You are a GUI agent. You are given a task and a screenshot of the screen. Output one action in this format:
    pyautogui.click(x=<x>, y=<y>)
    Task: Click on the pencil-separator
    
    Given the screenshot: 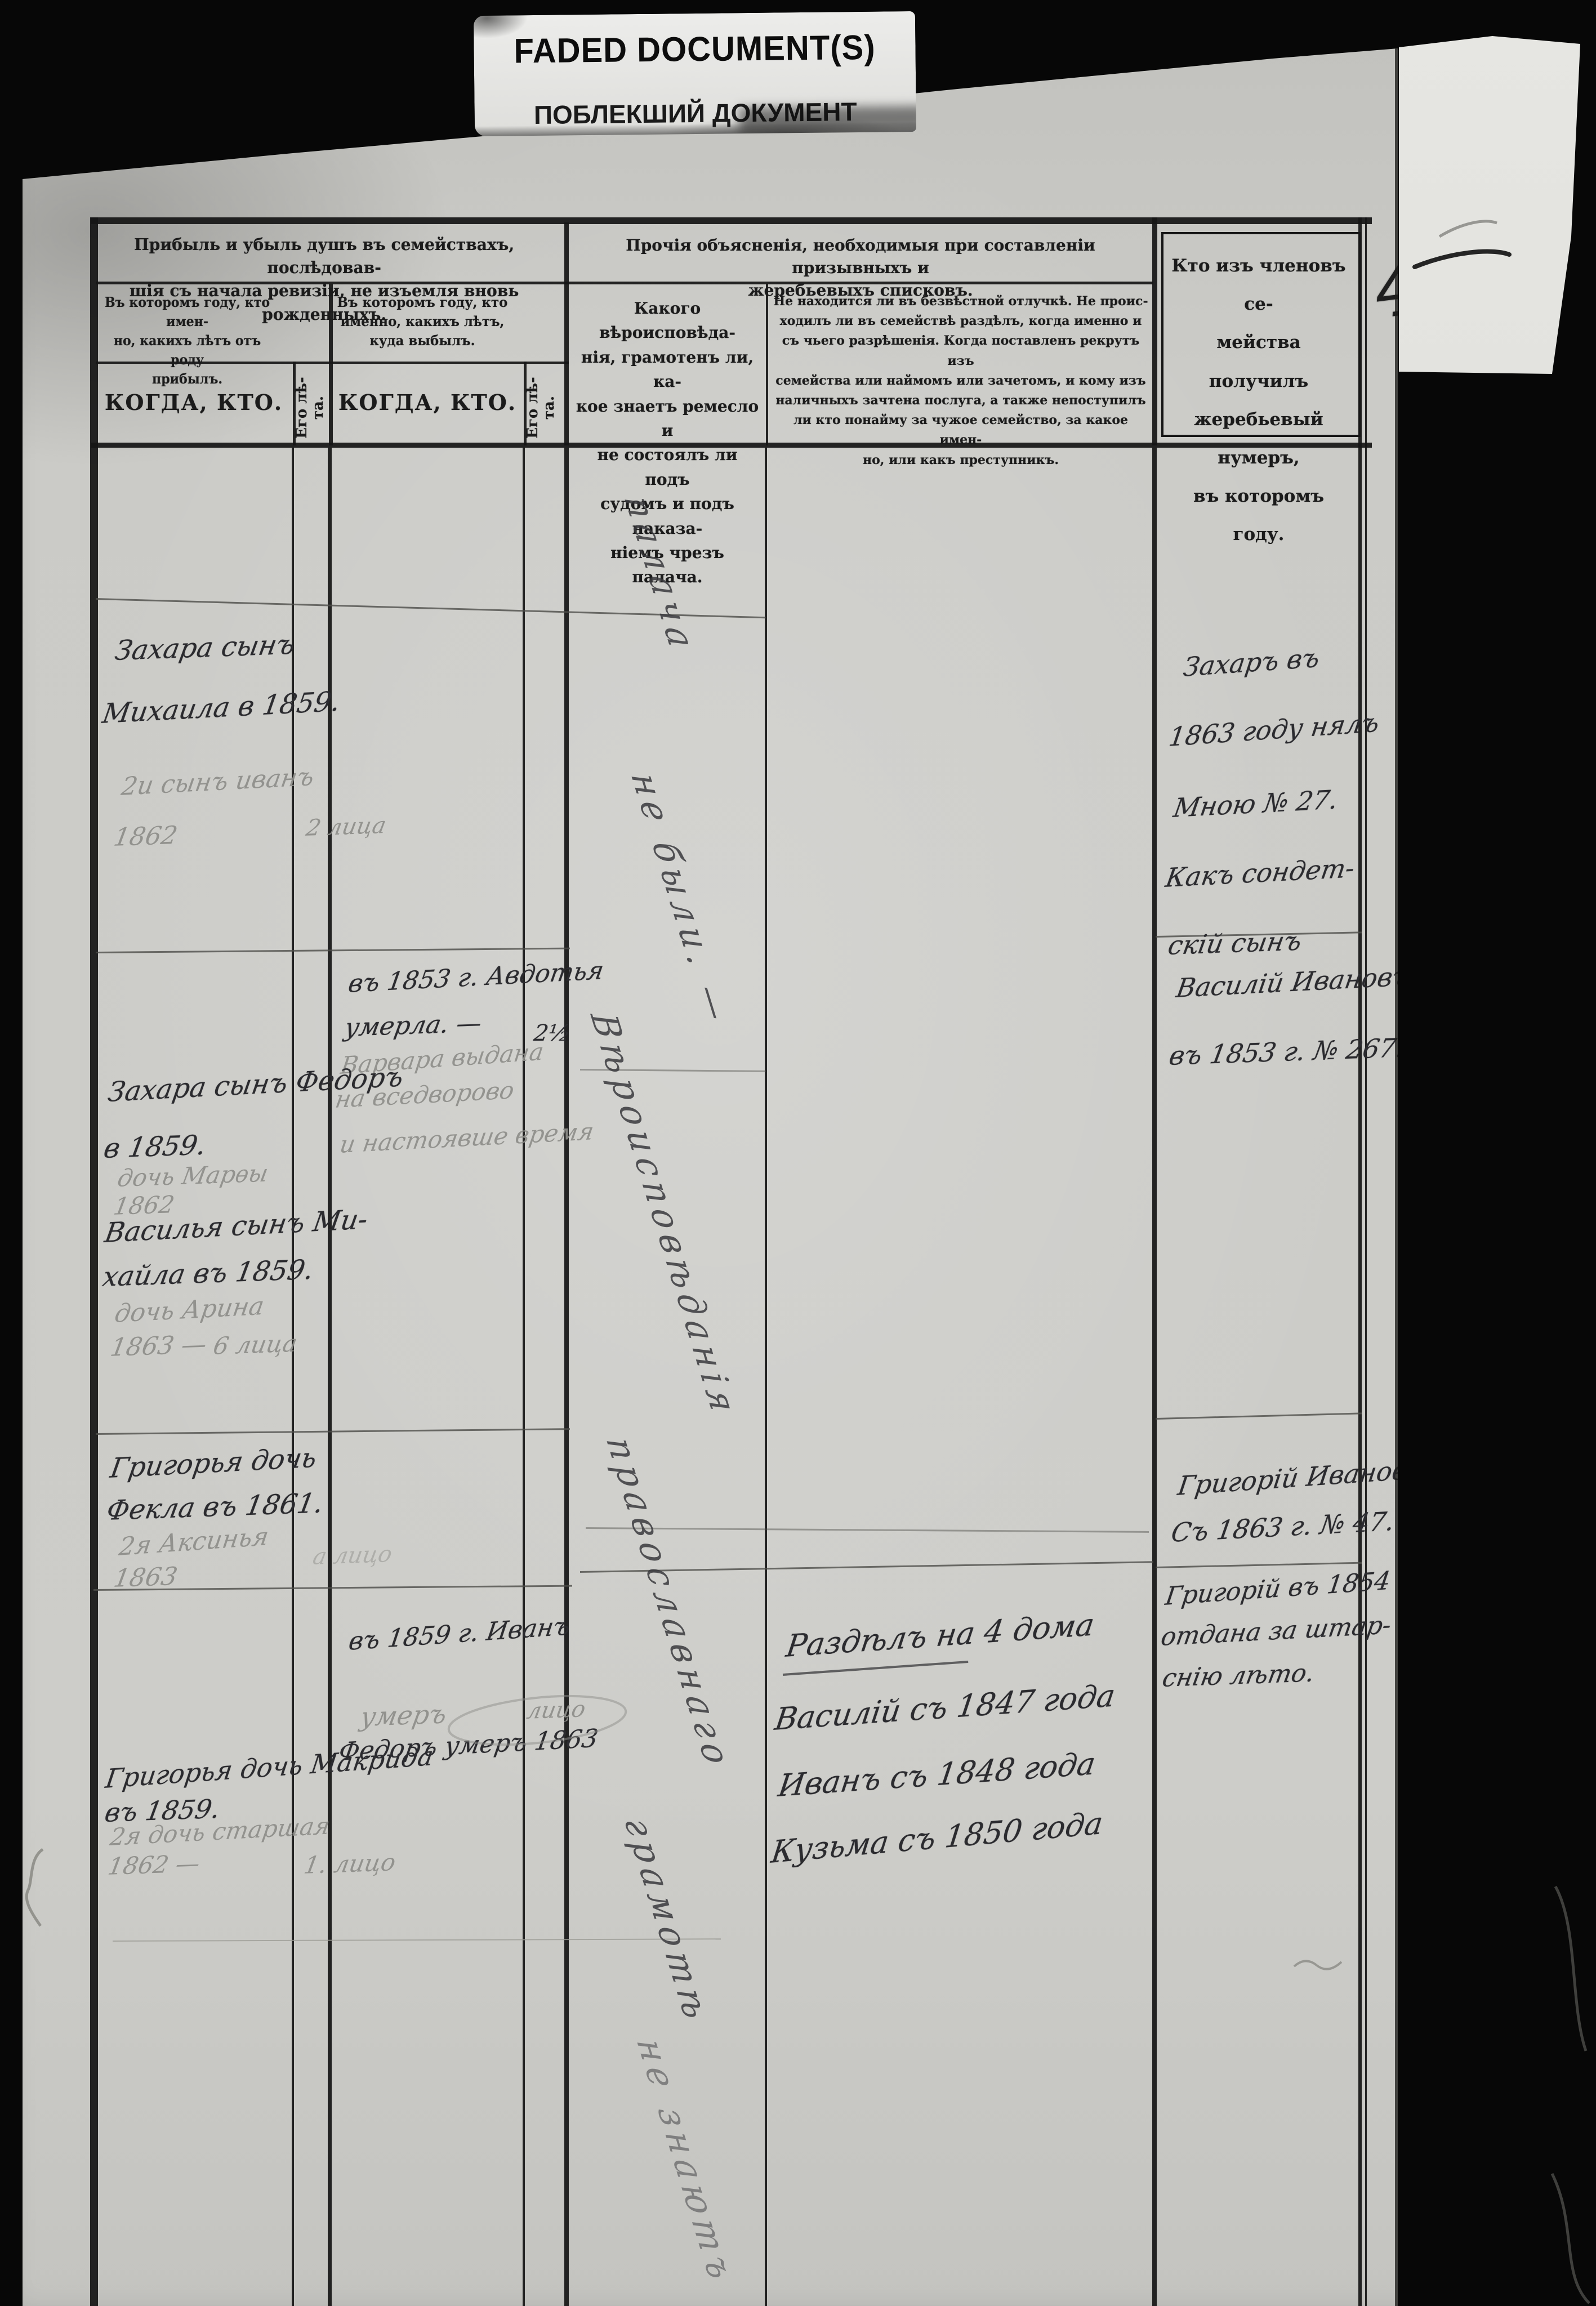 What is the action you would take?
    pyautogui.click(x=417, y=1940)
    